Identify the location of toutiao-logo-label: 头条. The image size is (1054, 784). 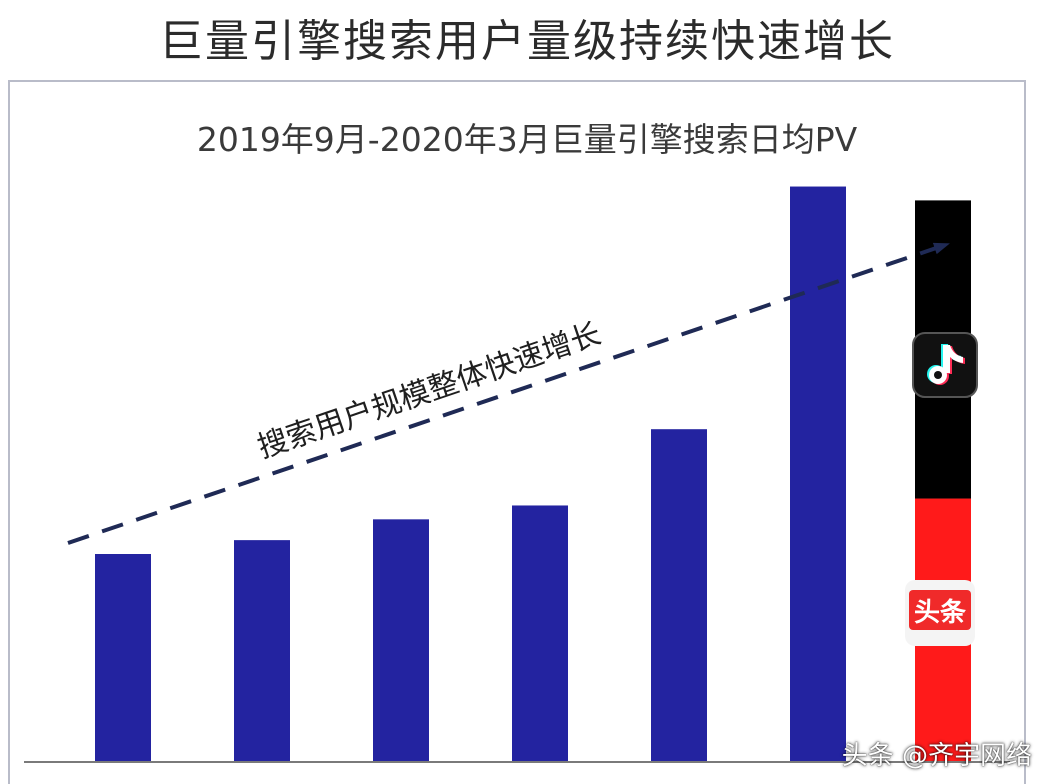
(940, 613).